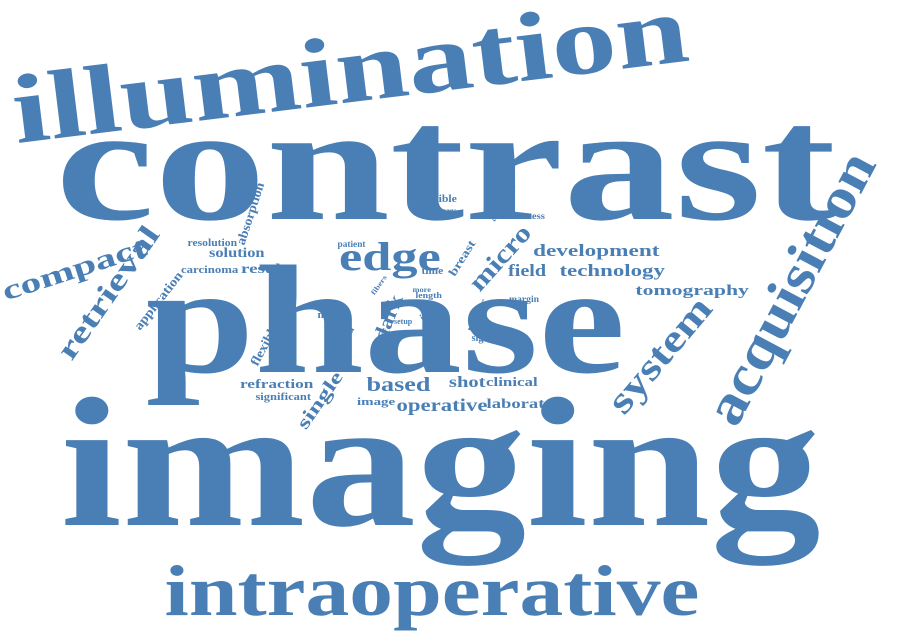  I want to click on word-shot: shot, so click(467, 382).